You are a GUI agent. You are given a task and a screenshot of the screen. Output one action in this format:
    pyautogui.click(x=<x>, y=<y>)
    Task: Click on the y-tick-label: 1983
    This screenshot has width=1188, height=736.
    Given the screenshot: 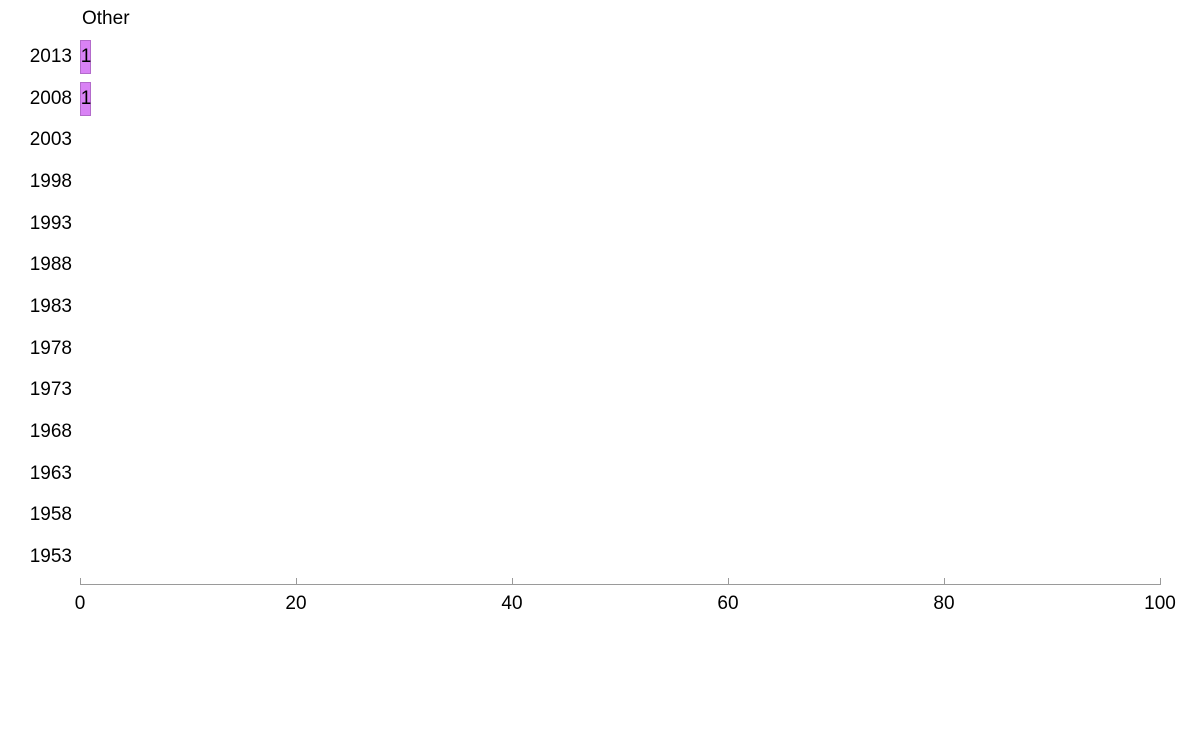 What is the action you would take?
    pyautogui.click(x=50, y=306)
    